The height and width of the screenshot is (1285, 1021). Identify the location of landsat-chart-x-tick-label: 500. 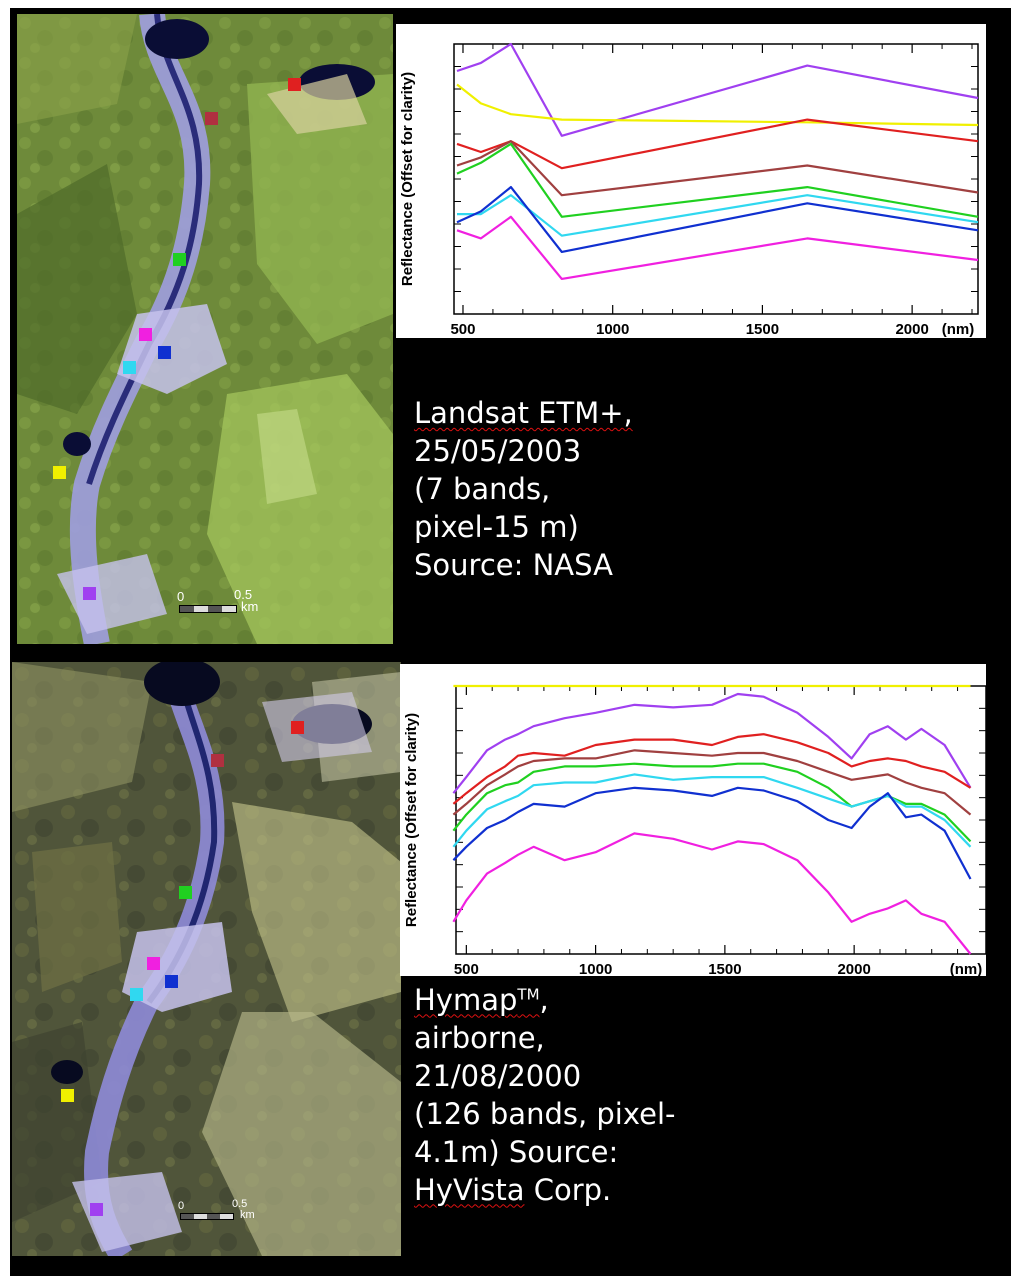
(462, 329).